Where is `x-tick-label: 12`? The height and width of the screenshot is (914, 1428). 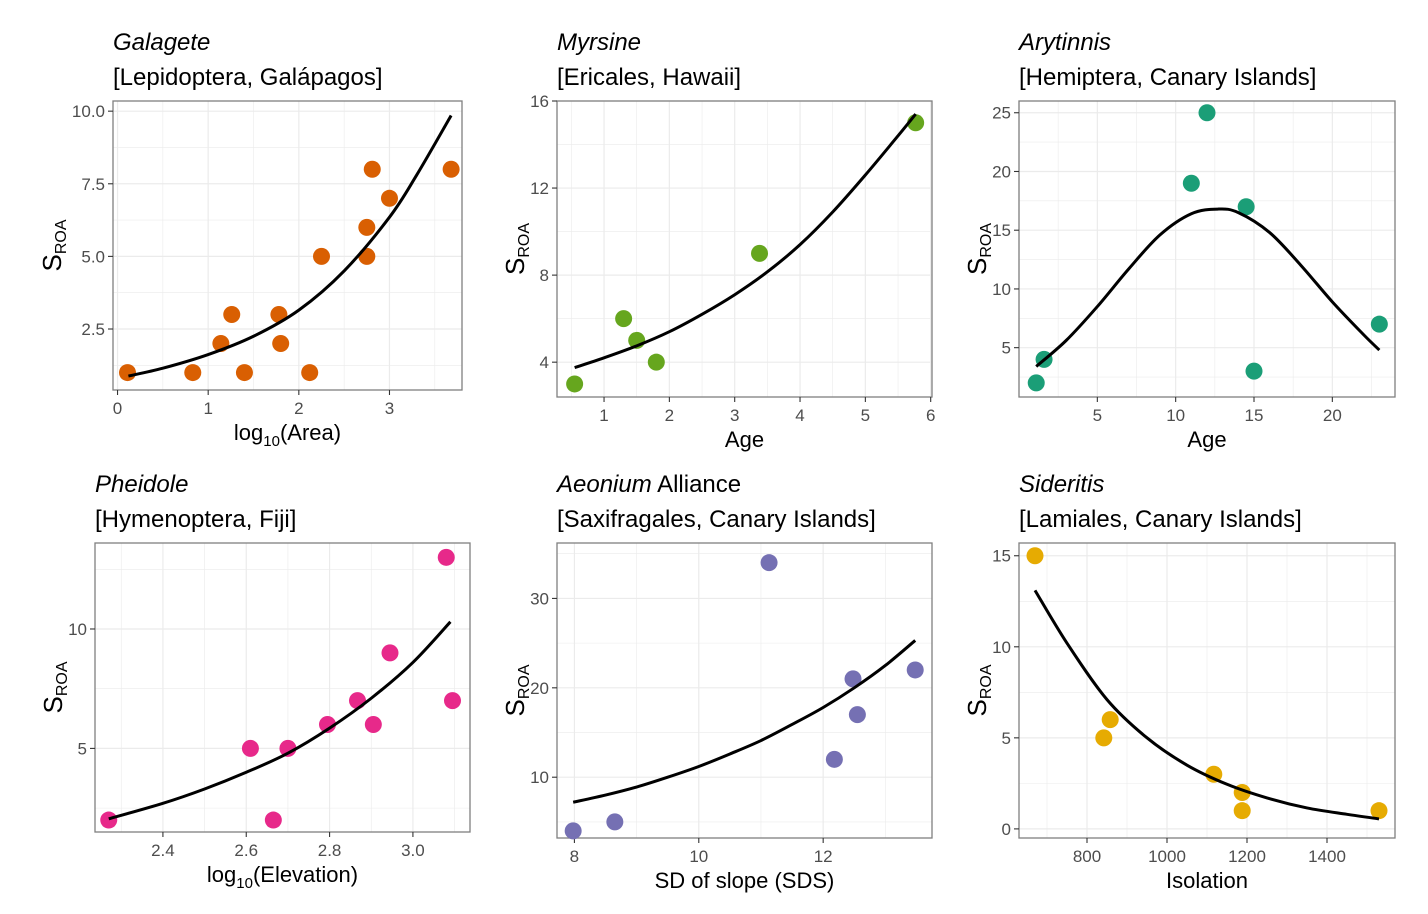 x-tick-label: 12 is located at coordinates (823, 856).